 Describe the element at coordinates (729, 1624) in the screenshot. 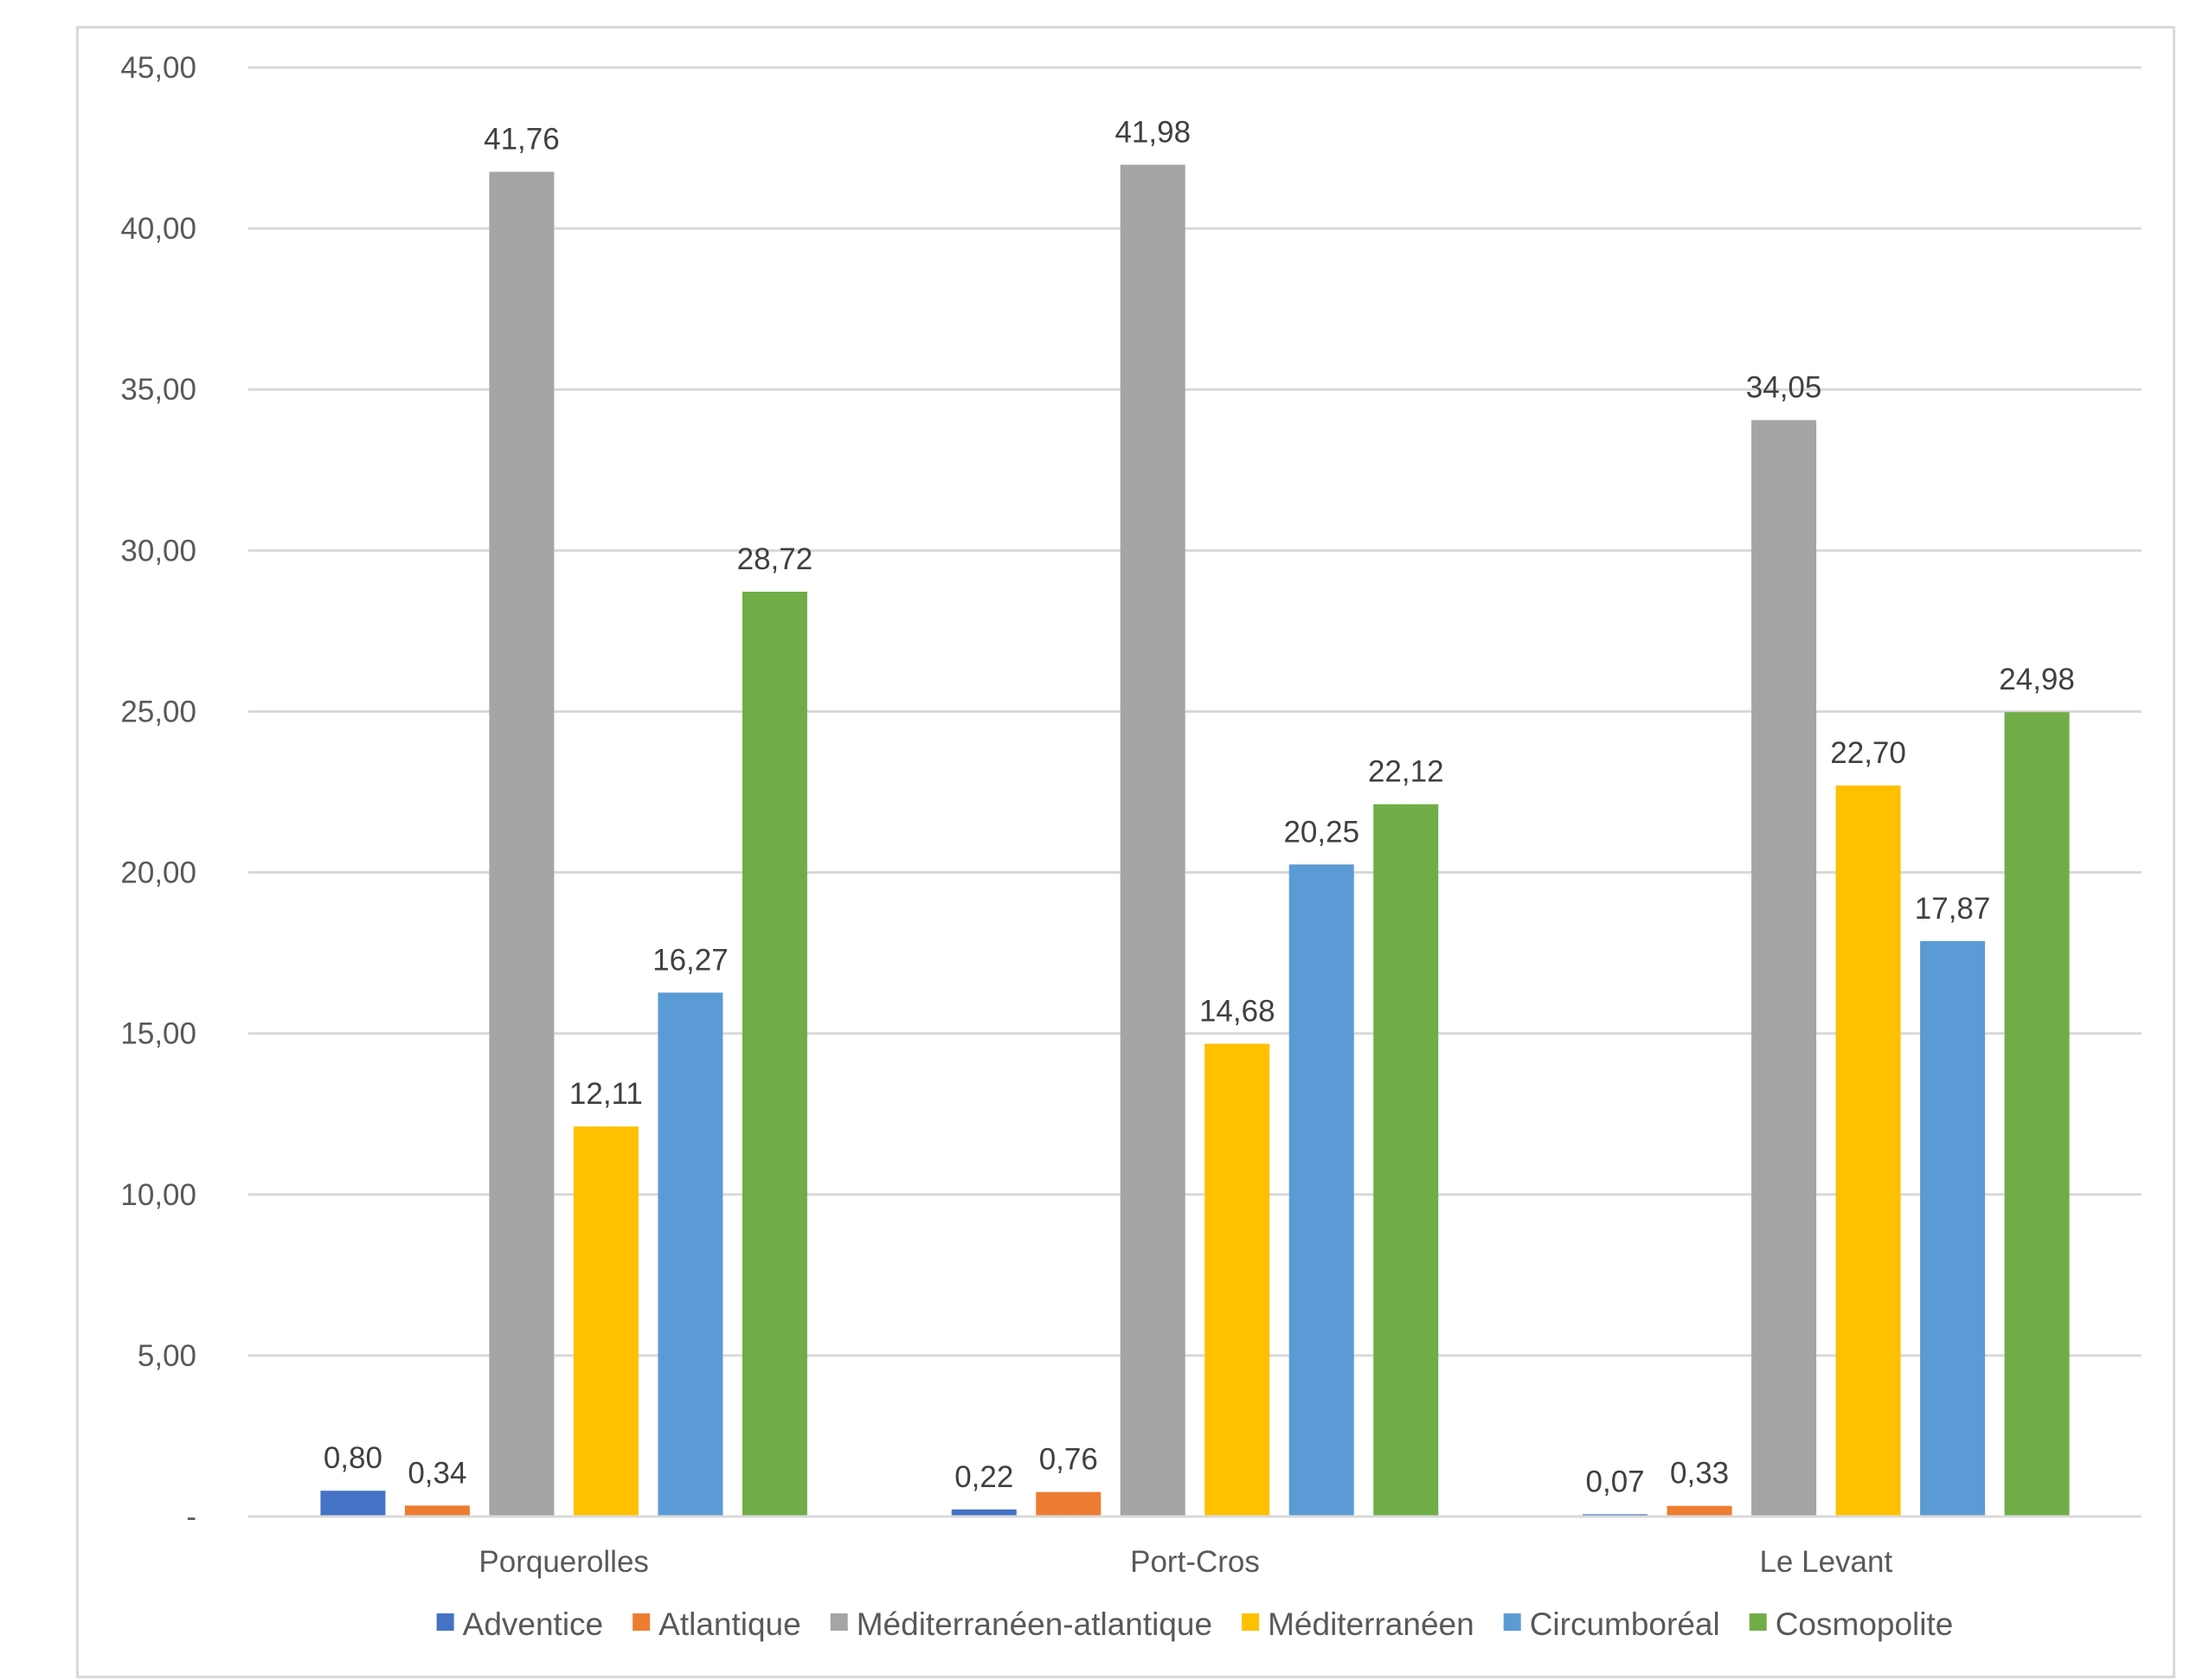

I see `legend-label: Atlantique` at that location.